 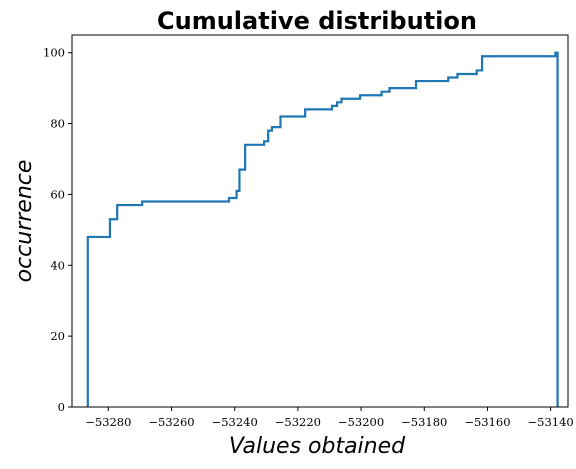 What do you see at coordinates (57, 265) in the screenshot?
I see `y-tick-label: 40` at bounding box center [57, 265].